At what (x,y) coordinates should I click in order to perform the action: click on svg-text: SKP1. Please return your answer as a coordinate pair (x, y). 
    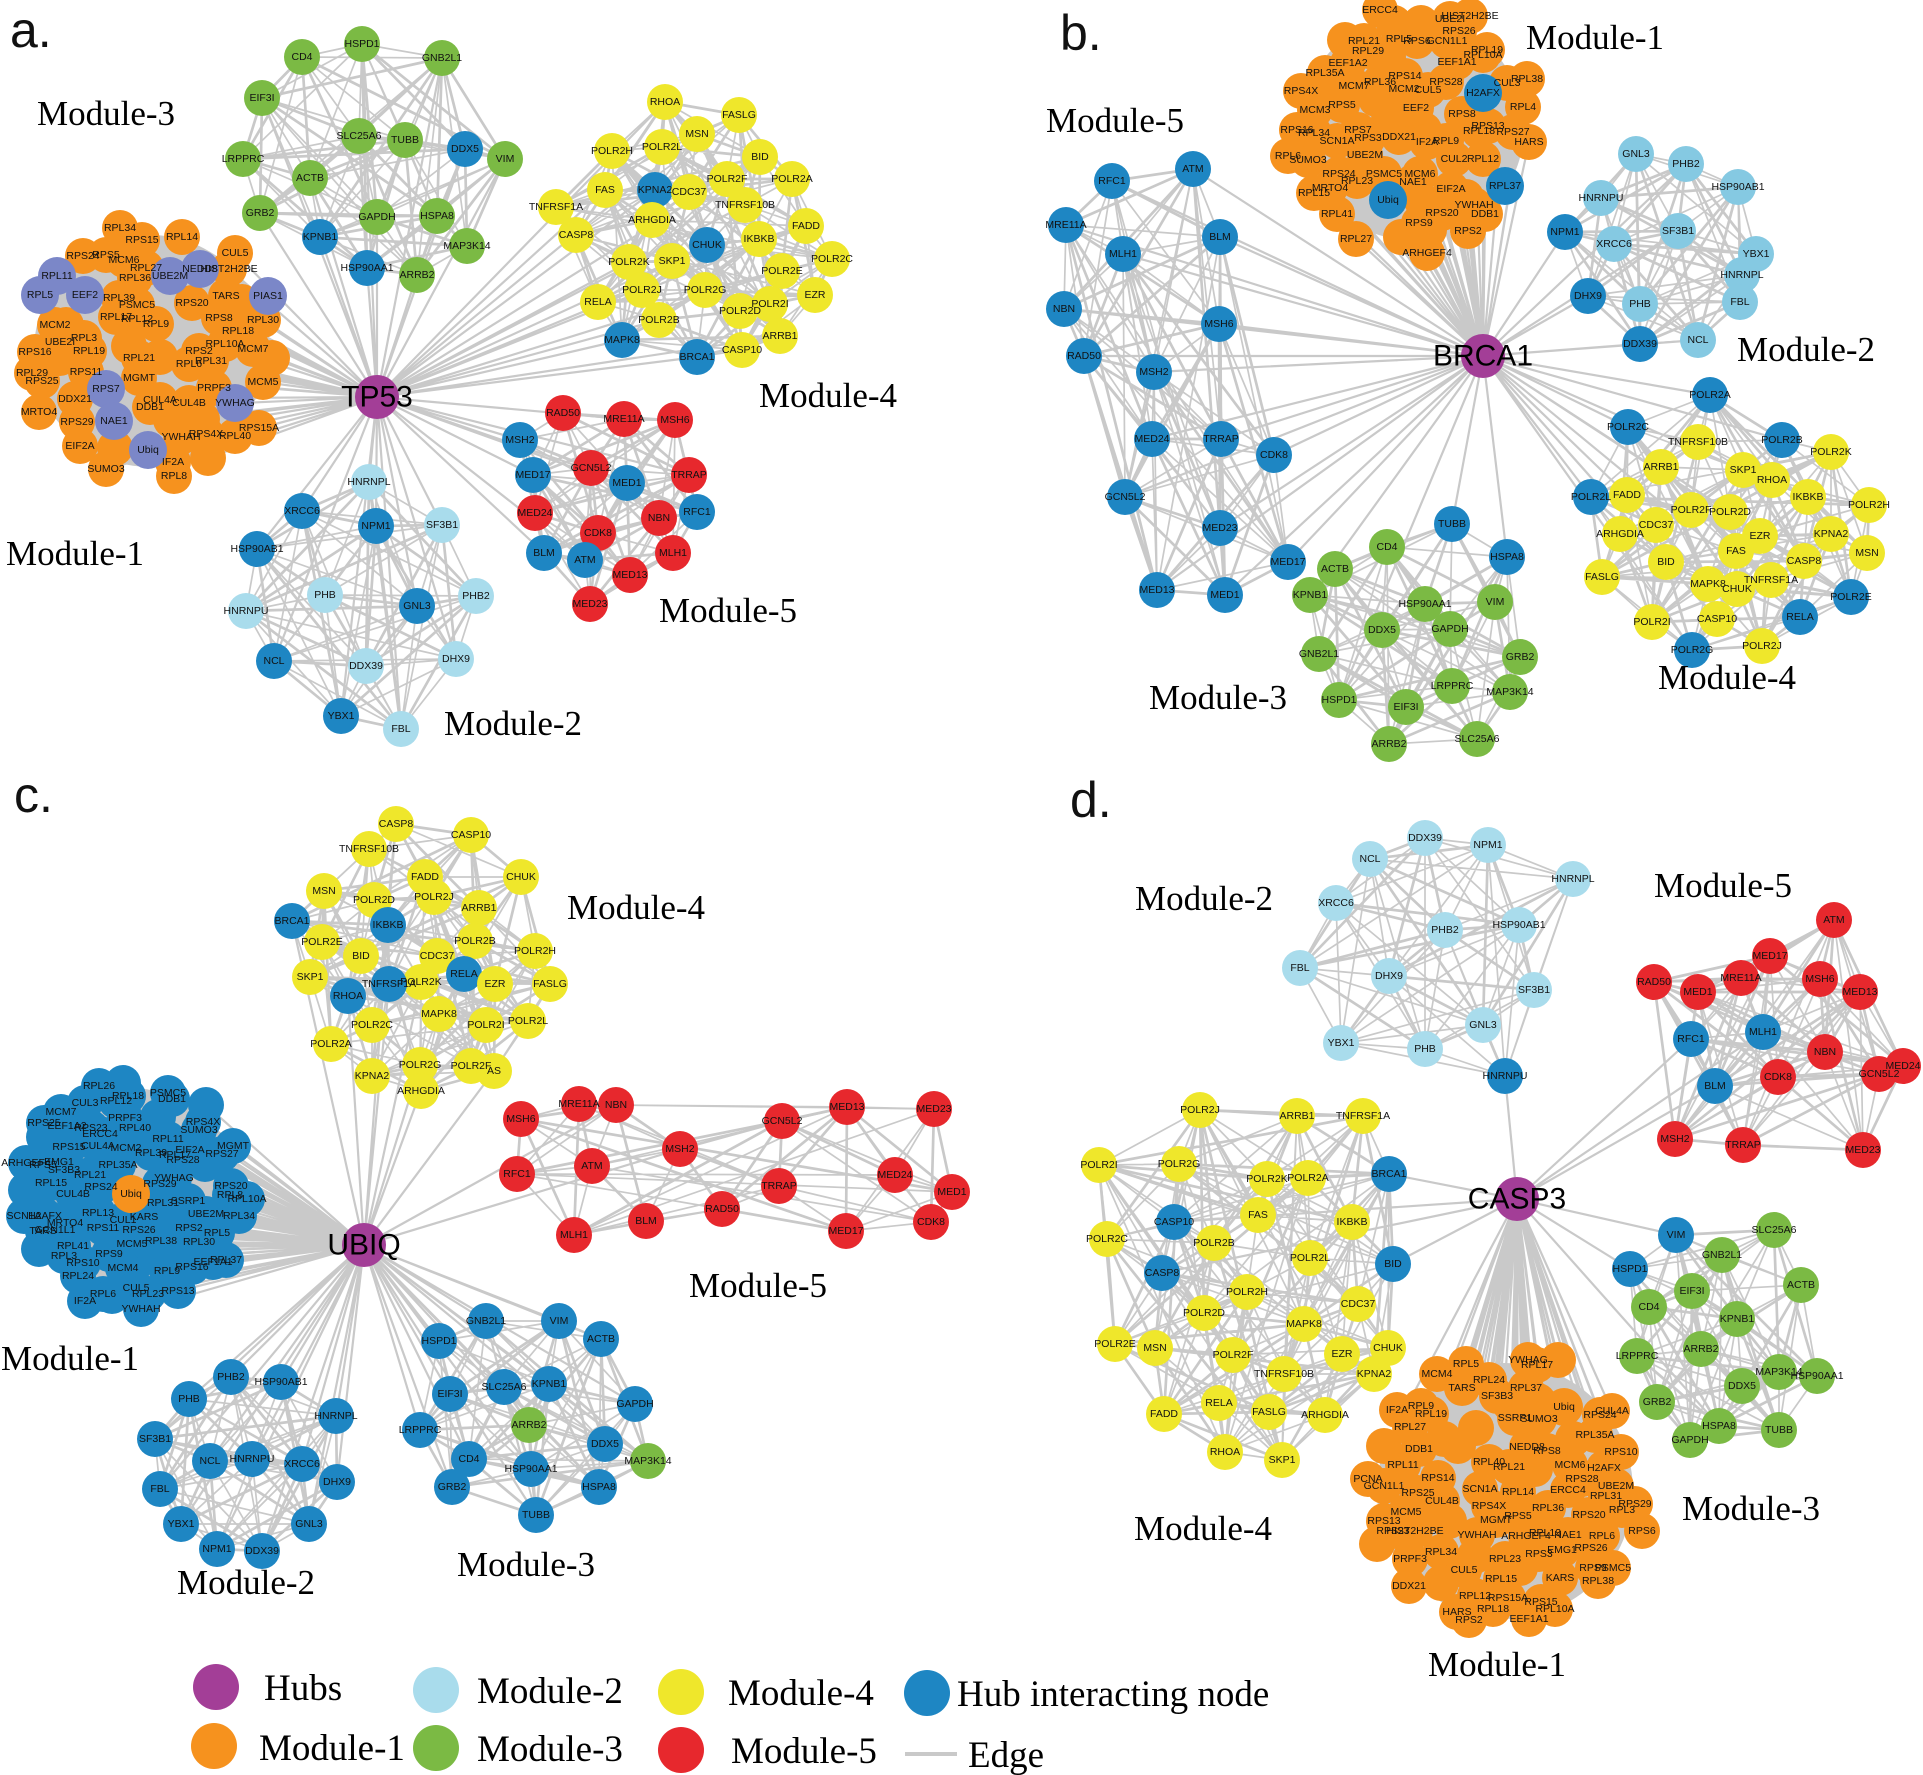
    Looking at the image, I should click on (1282, 1460).